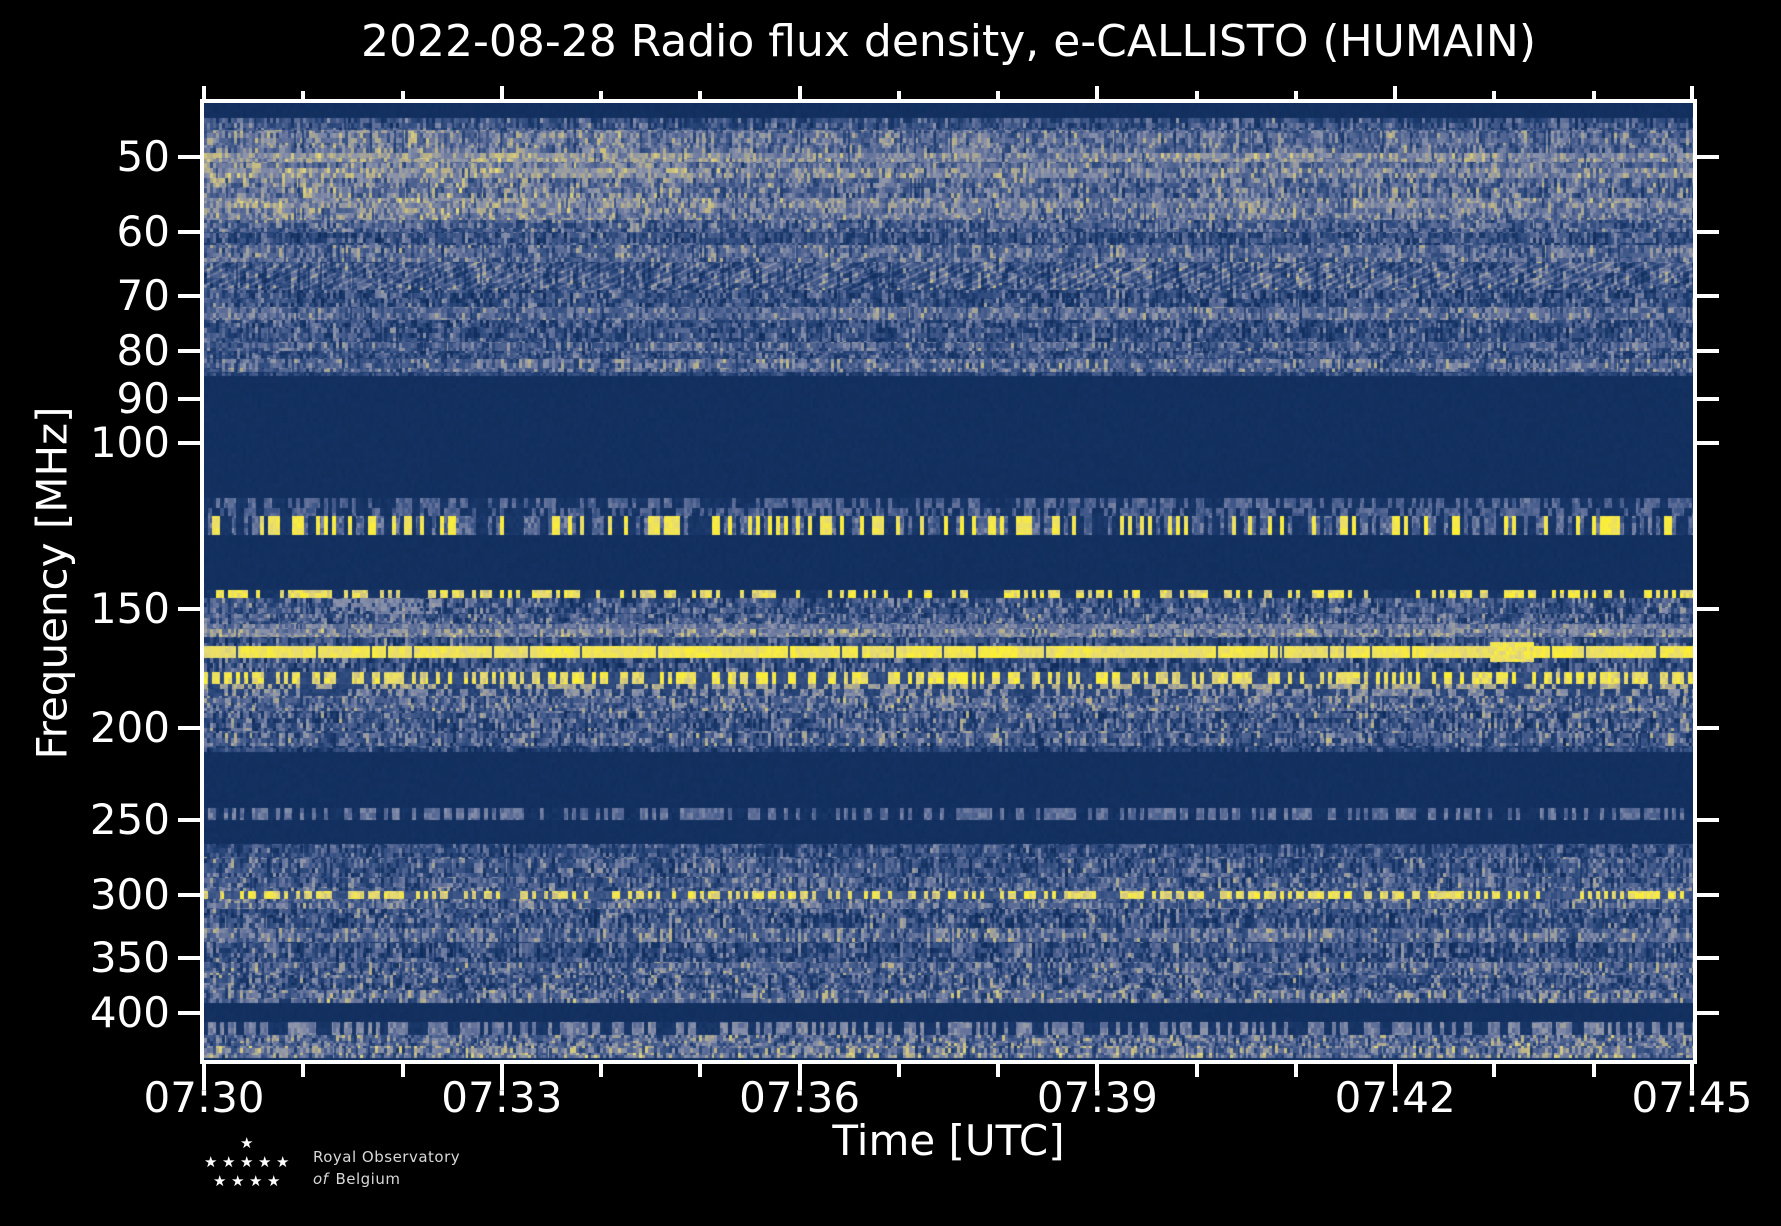  What do you see at coordinates (129, 1012) in the screenshot?
I see `y-tick-label: 400` at bounding box center [129, 1012].